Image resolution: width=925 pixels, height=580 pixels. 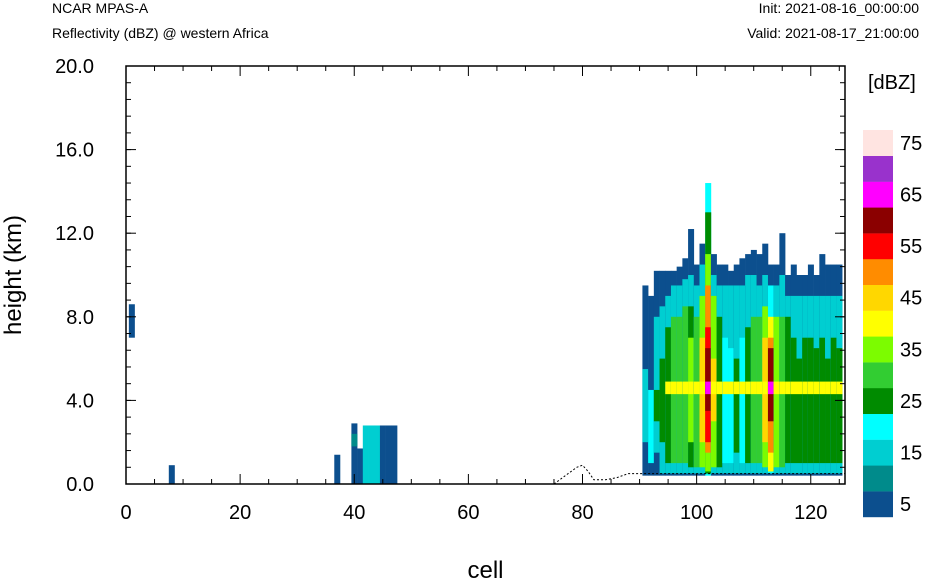 What do you see at coordinates (810, 513) in the screenshot?
I see `x-tick-label: 120` at bounding box center [810, 513].